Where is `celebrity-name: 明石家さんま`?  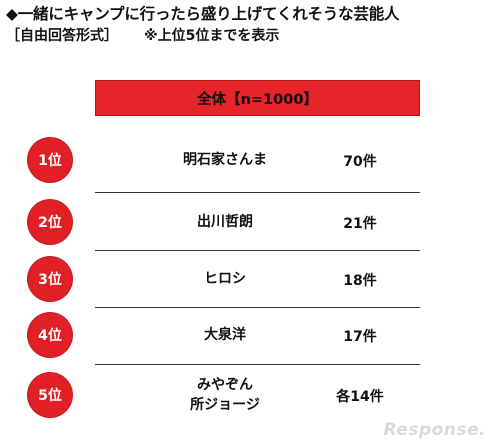 celebrity-name: 明石家さんま is located at coordinates (225, 160).